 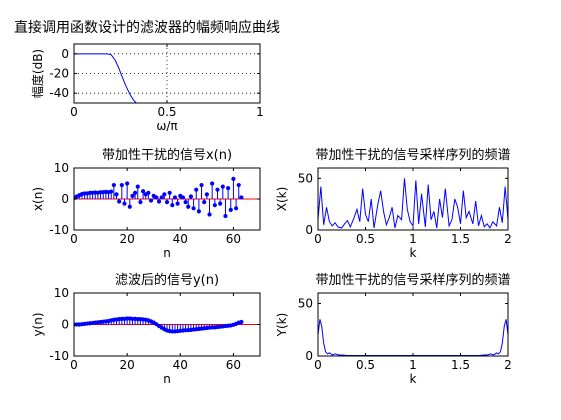 What do you see at coordinates (309, 230) in the screenshot?
I see `noisy-spectrum-ytick-label-0: 0` at bounding box center [309, 230].